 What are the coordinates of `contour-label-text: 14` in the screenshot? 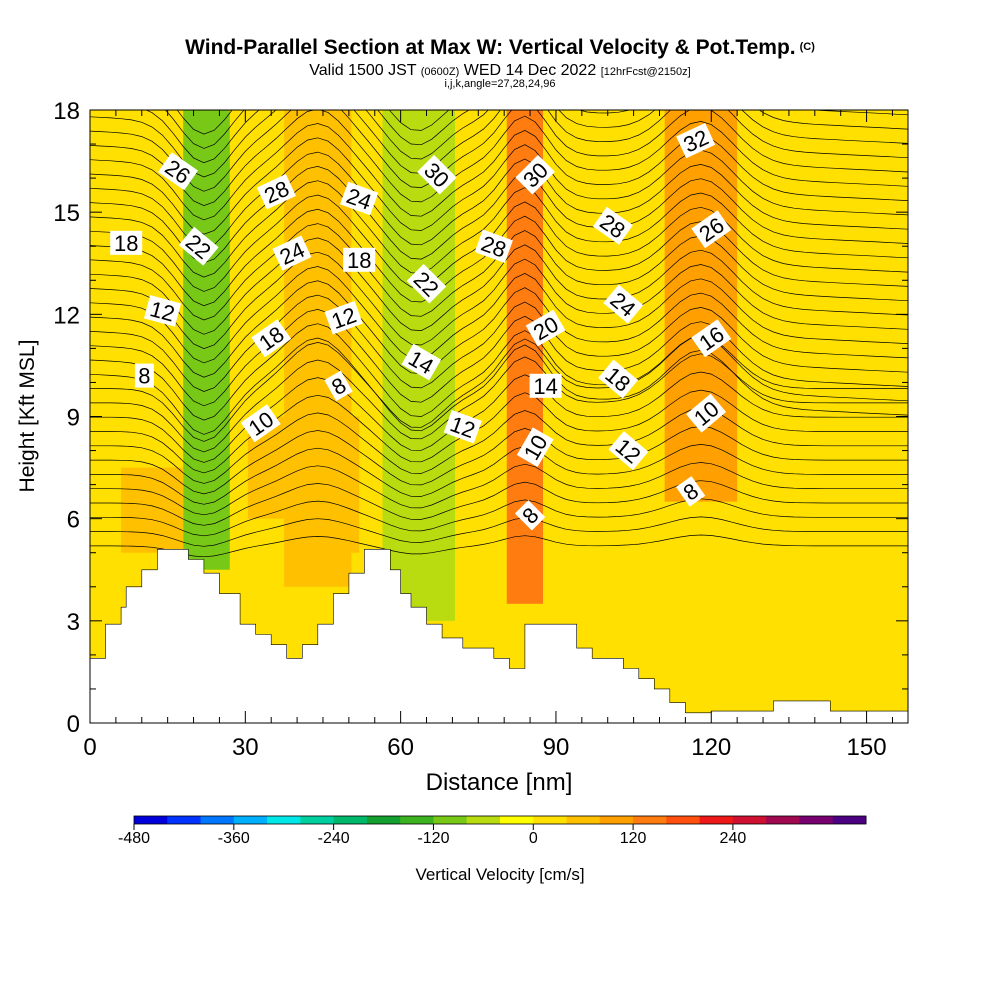 It's located at (545, 386).